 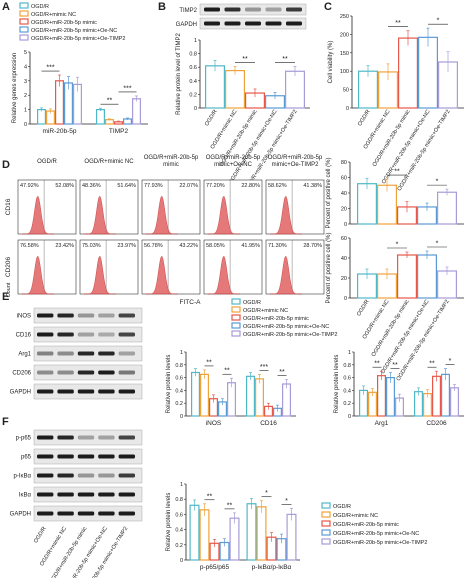 I want to click on gate-percent-left: 56.78%, so click(x=153, y=246).